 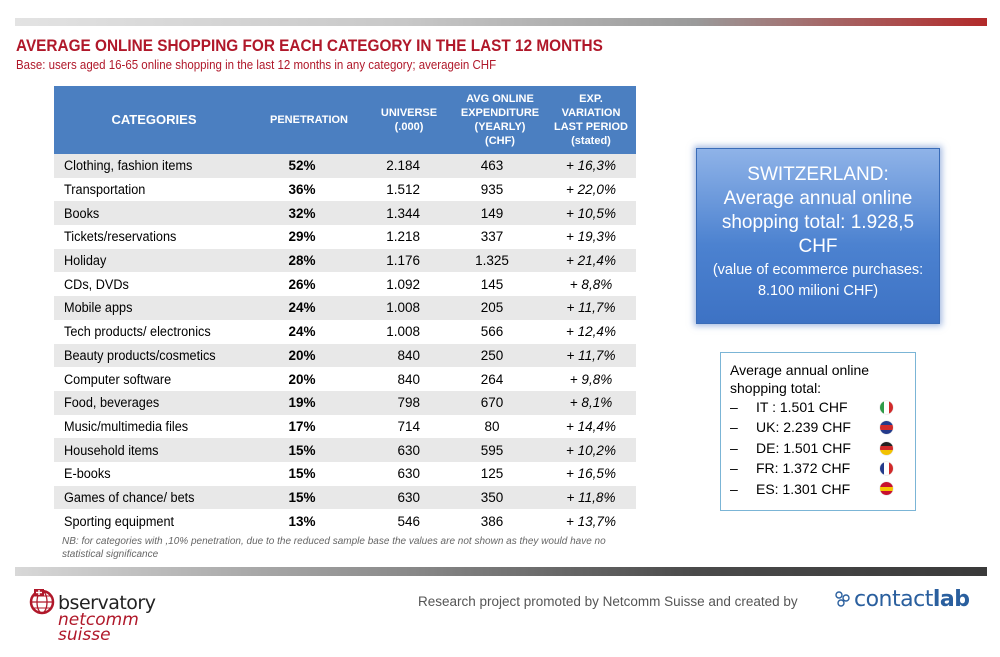 I want to click on observatory-netcomm-suisse-logo: bservatory netcomm suisse, so click(x=103, y=616).